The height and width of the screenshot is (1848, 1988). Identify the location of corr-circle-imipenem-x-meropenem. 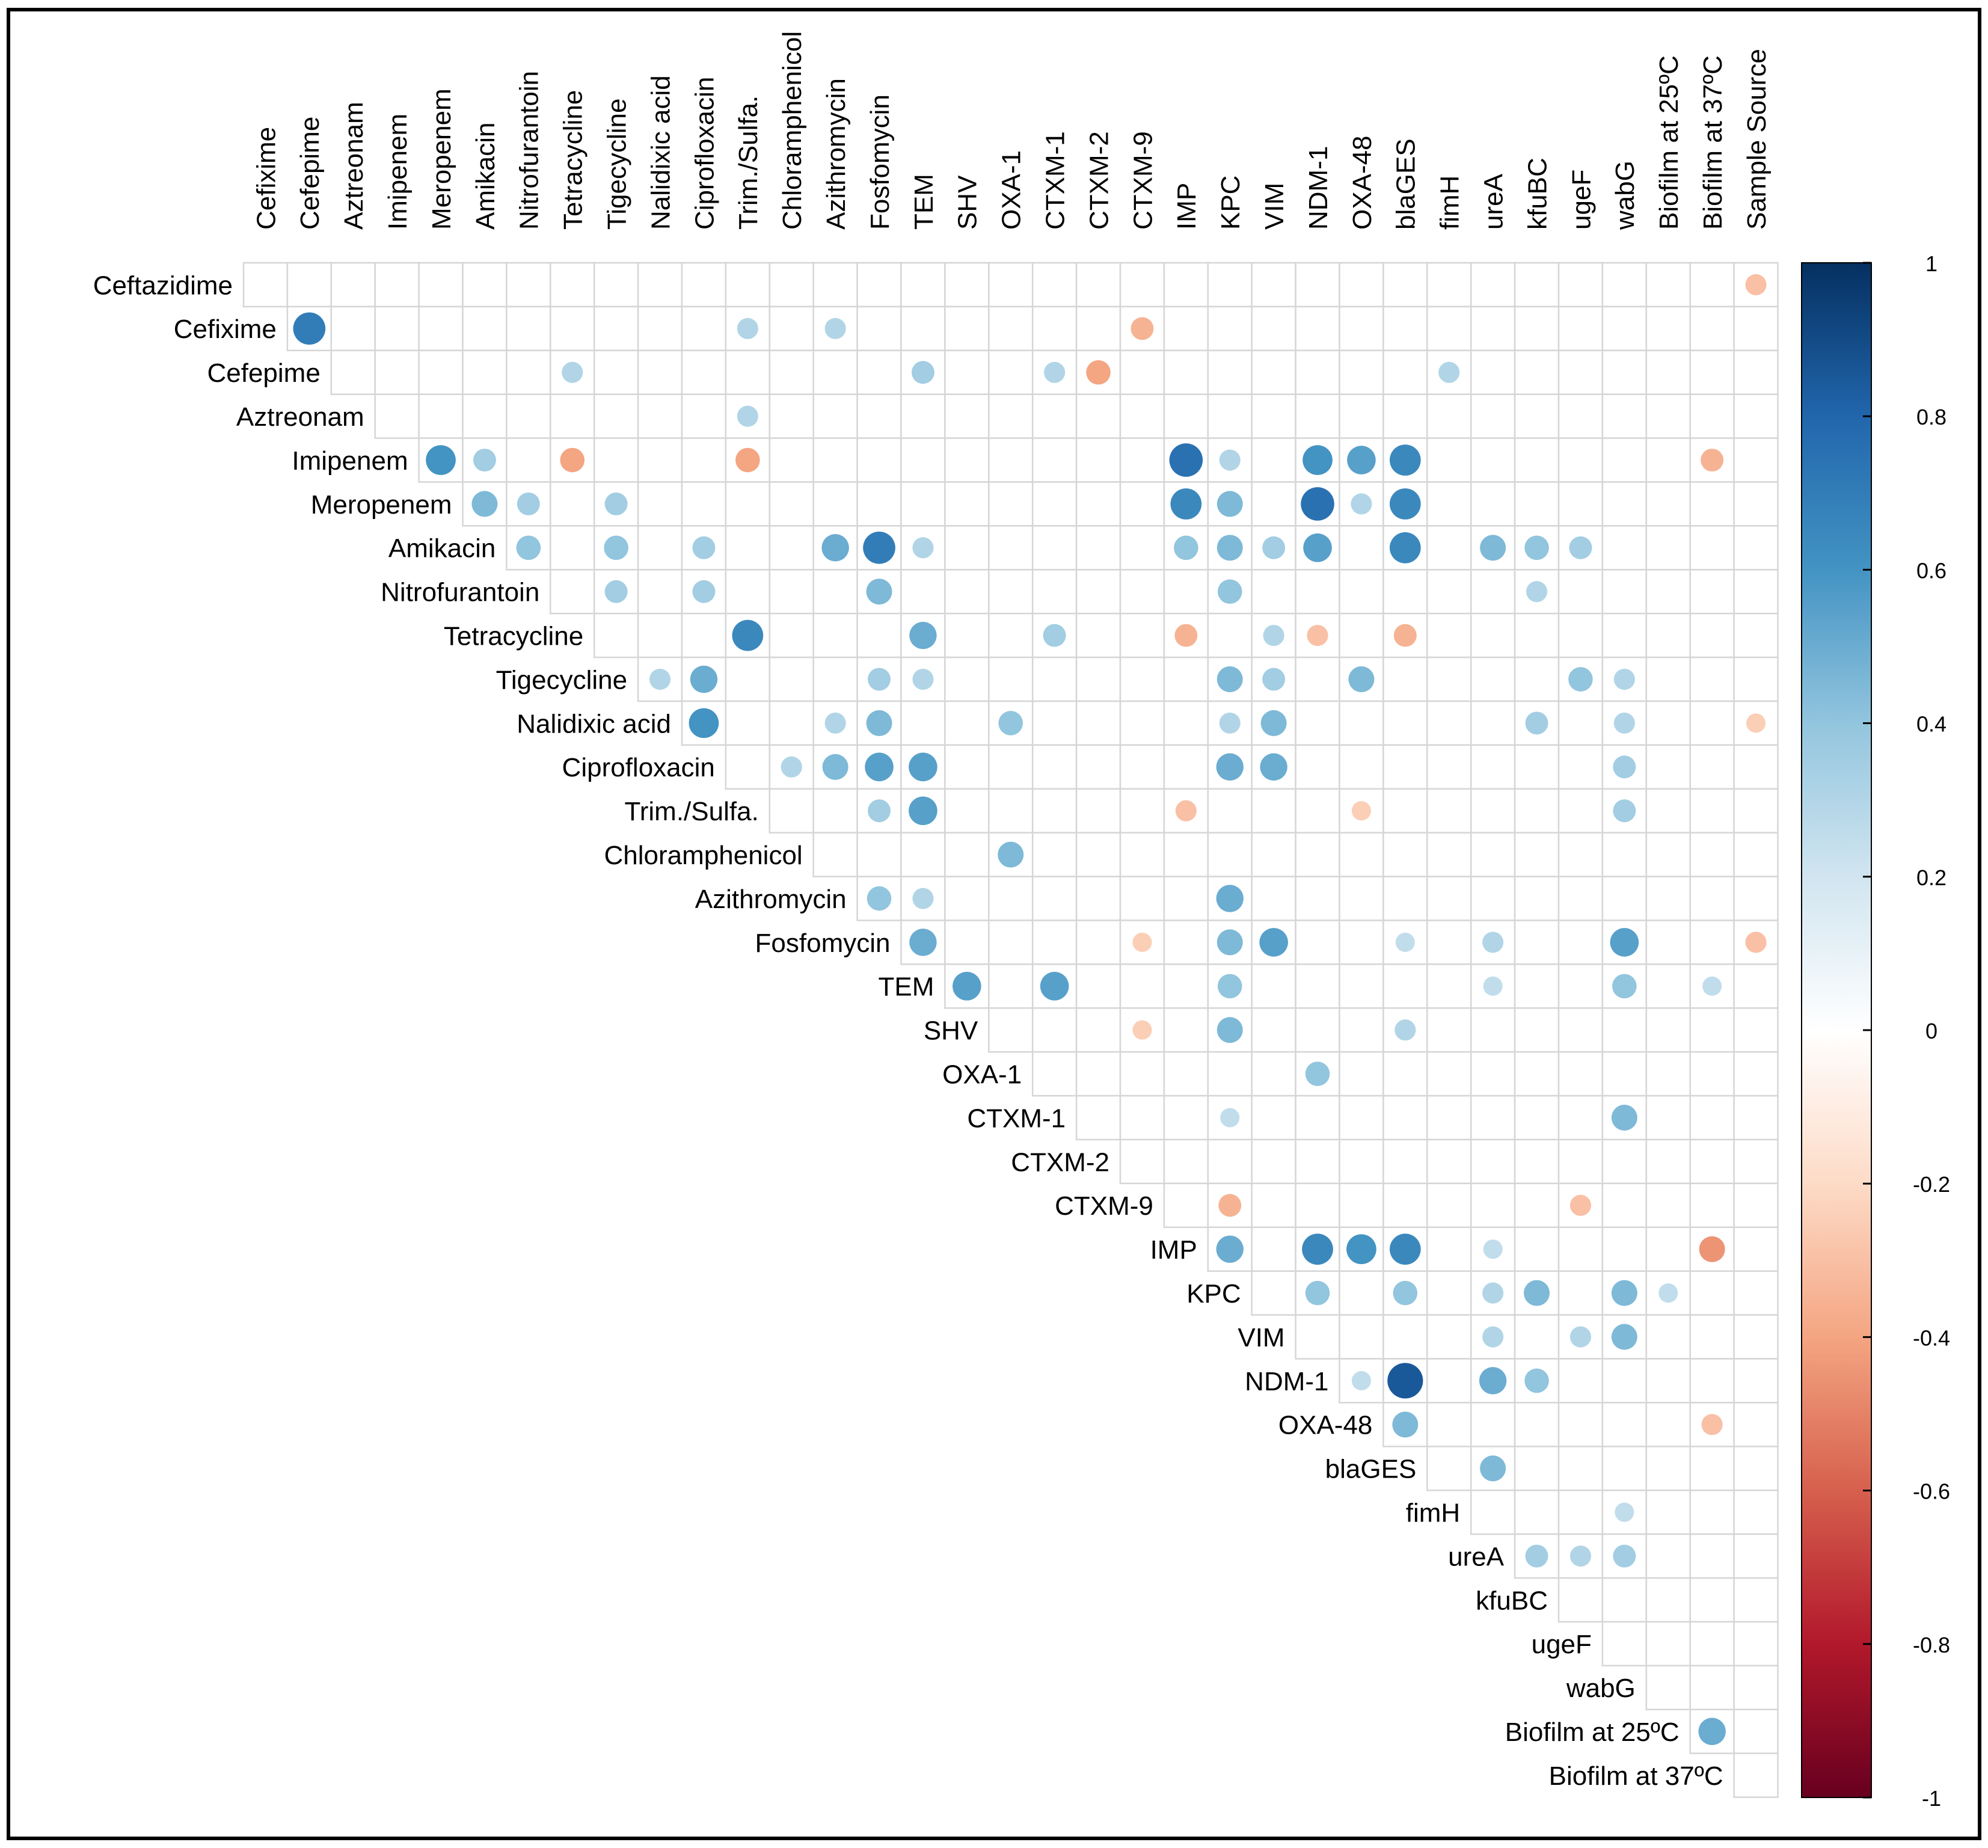
(441, 460).